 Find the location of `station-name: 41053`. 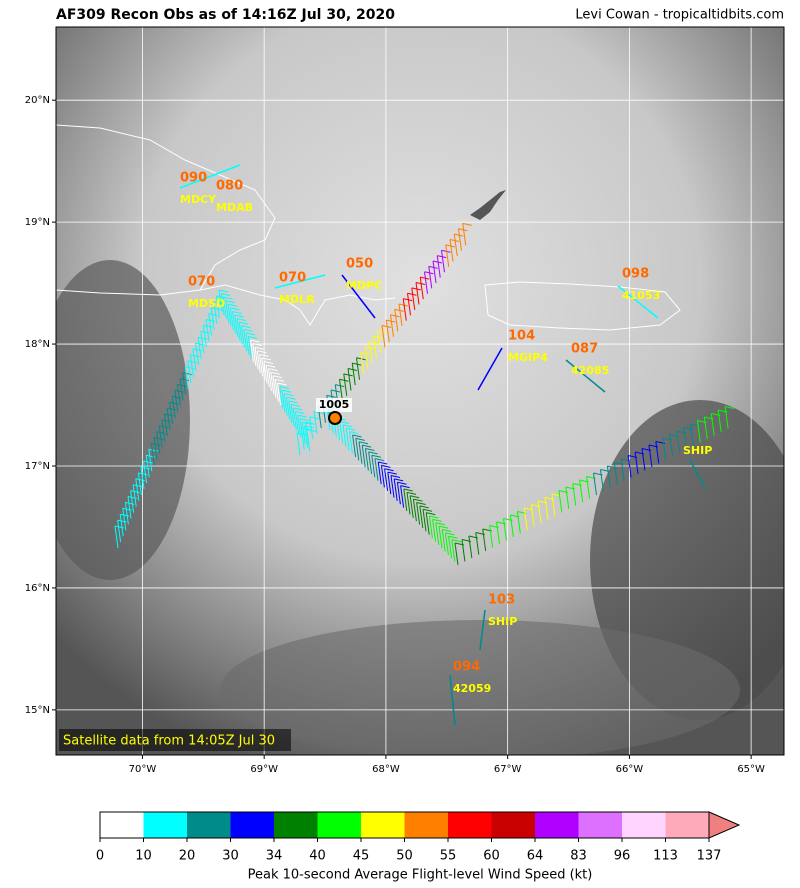

station-name: 41053 is located at coordinates (641, 295).